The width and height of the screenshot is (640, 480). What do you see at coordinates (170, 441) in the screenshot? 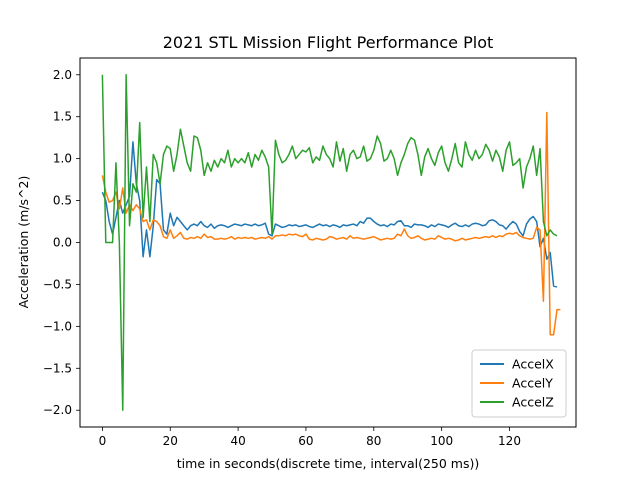
I see `x-tick-label: 20` at bounding box center [170, 441].